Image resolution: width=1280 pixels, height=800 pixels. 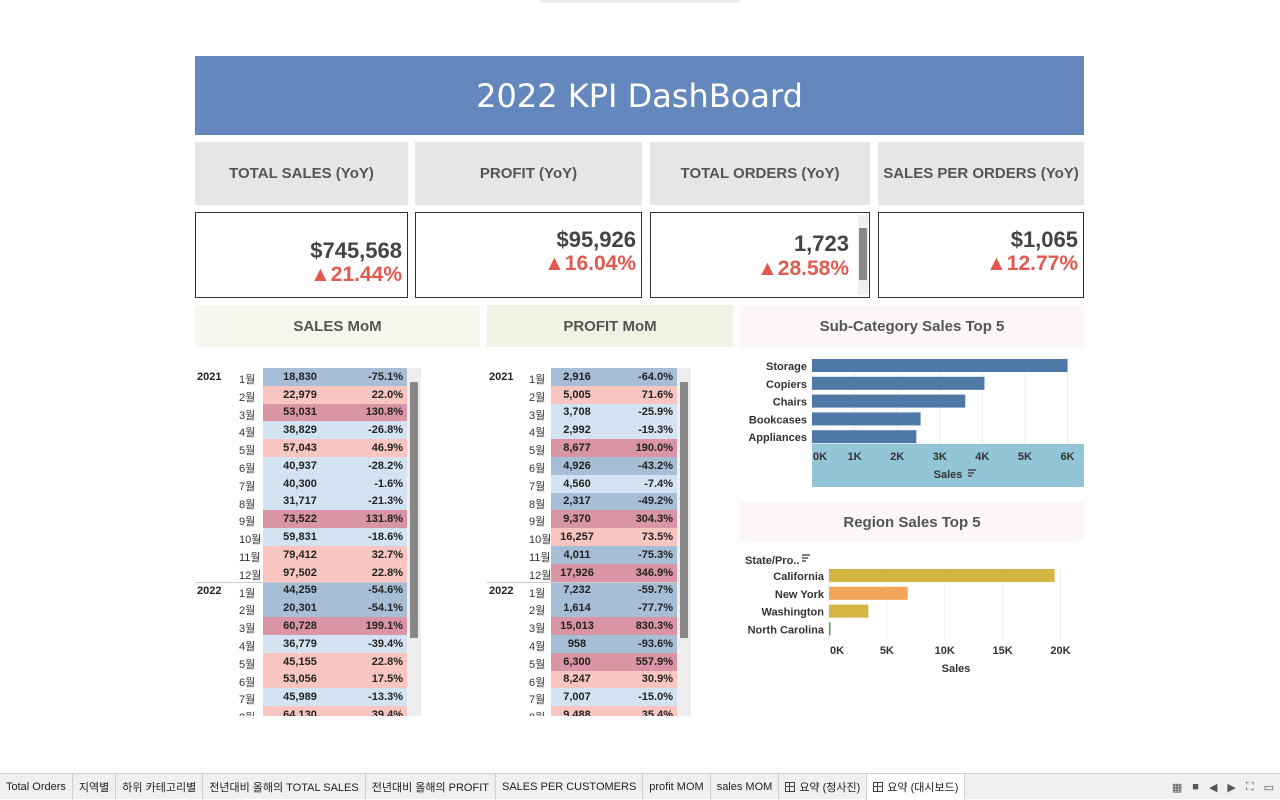 What do you see at coordinates (677, 786) in the screenshot?
I see `sheet-tab: profit MOM` at bounding box center [677, 786].